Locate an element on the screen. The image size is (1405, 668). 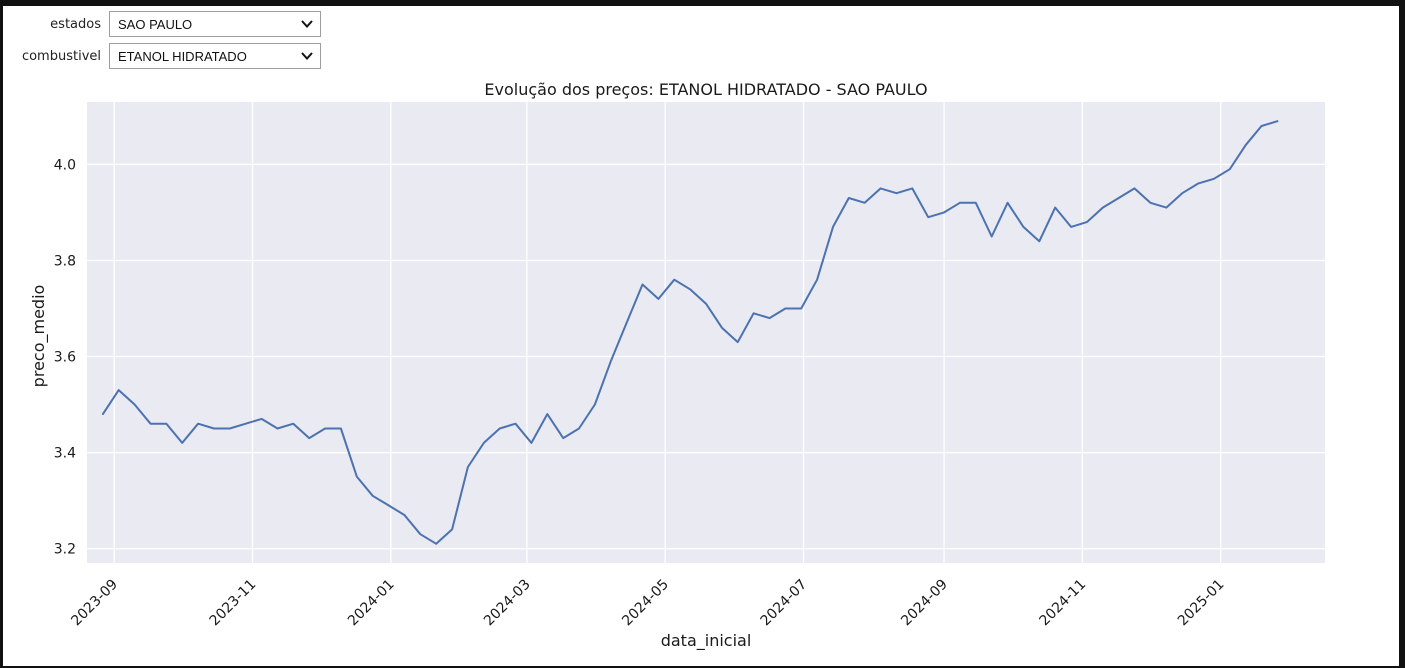
x-tick-label: 2024-03 is located at coordinates (507, 603).